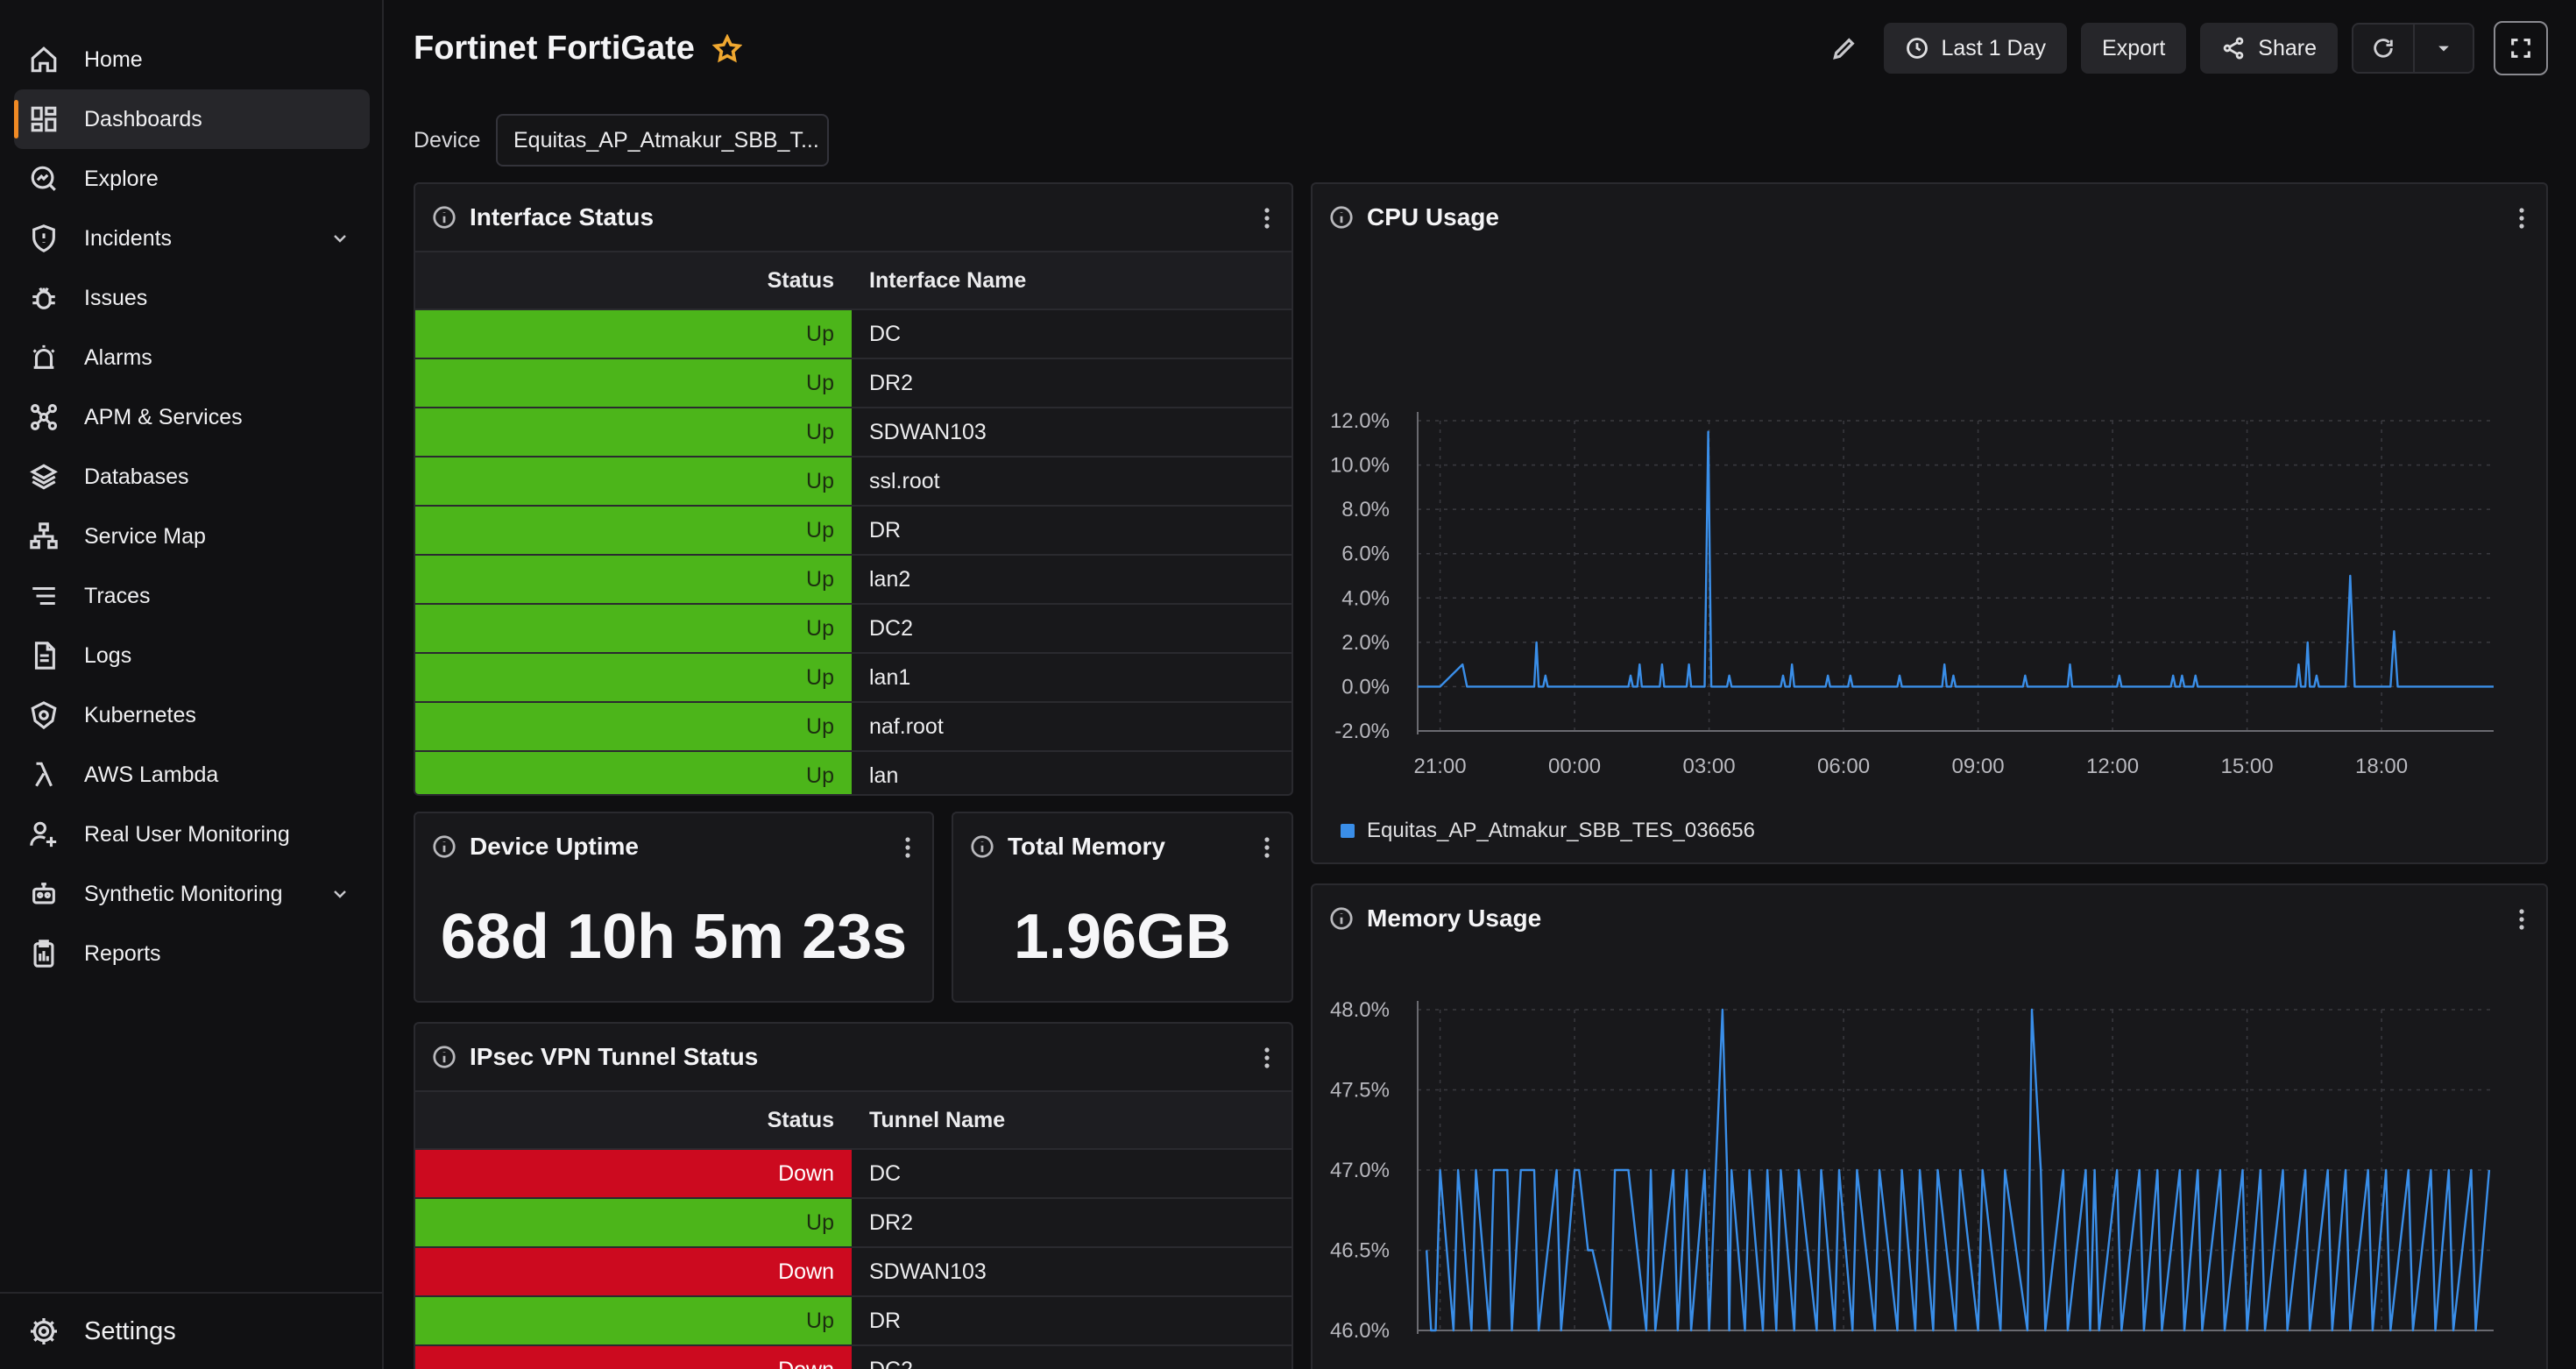 This screenshot has height=1369, width=2576. What do you see at coordinates (44, 715) in the screenshot?
I see `kubernetes-icon` at bounding box center [44, 715].